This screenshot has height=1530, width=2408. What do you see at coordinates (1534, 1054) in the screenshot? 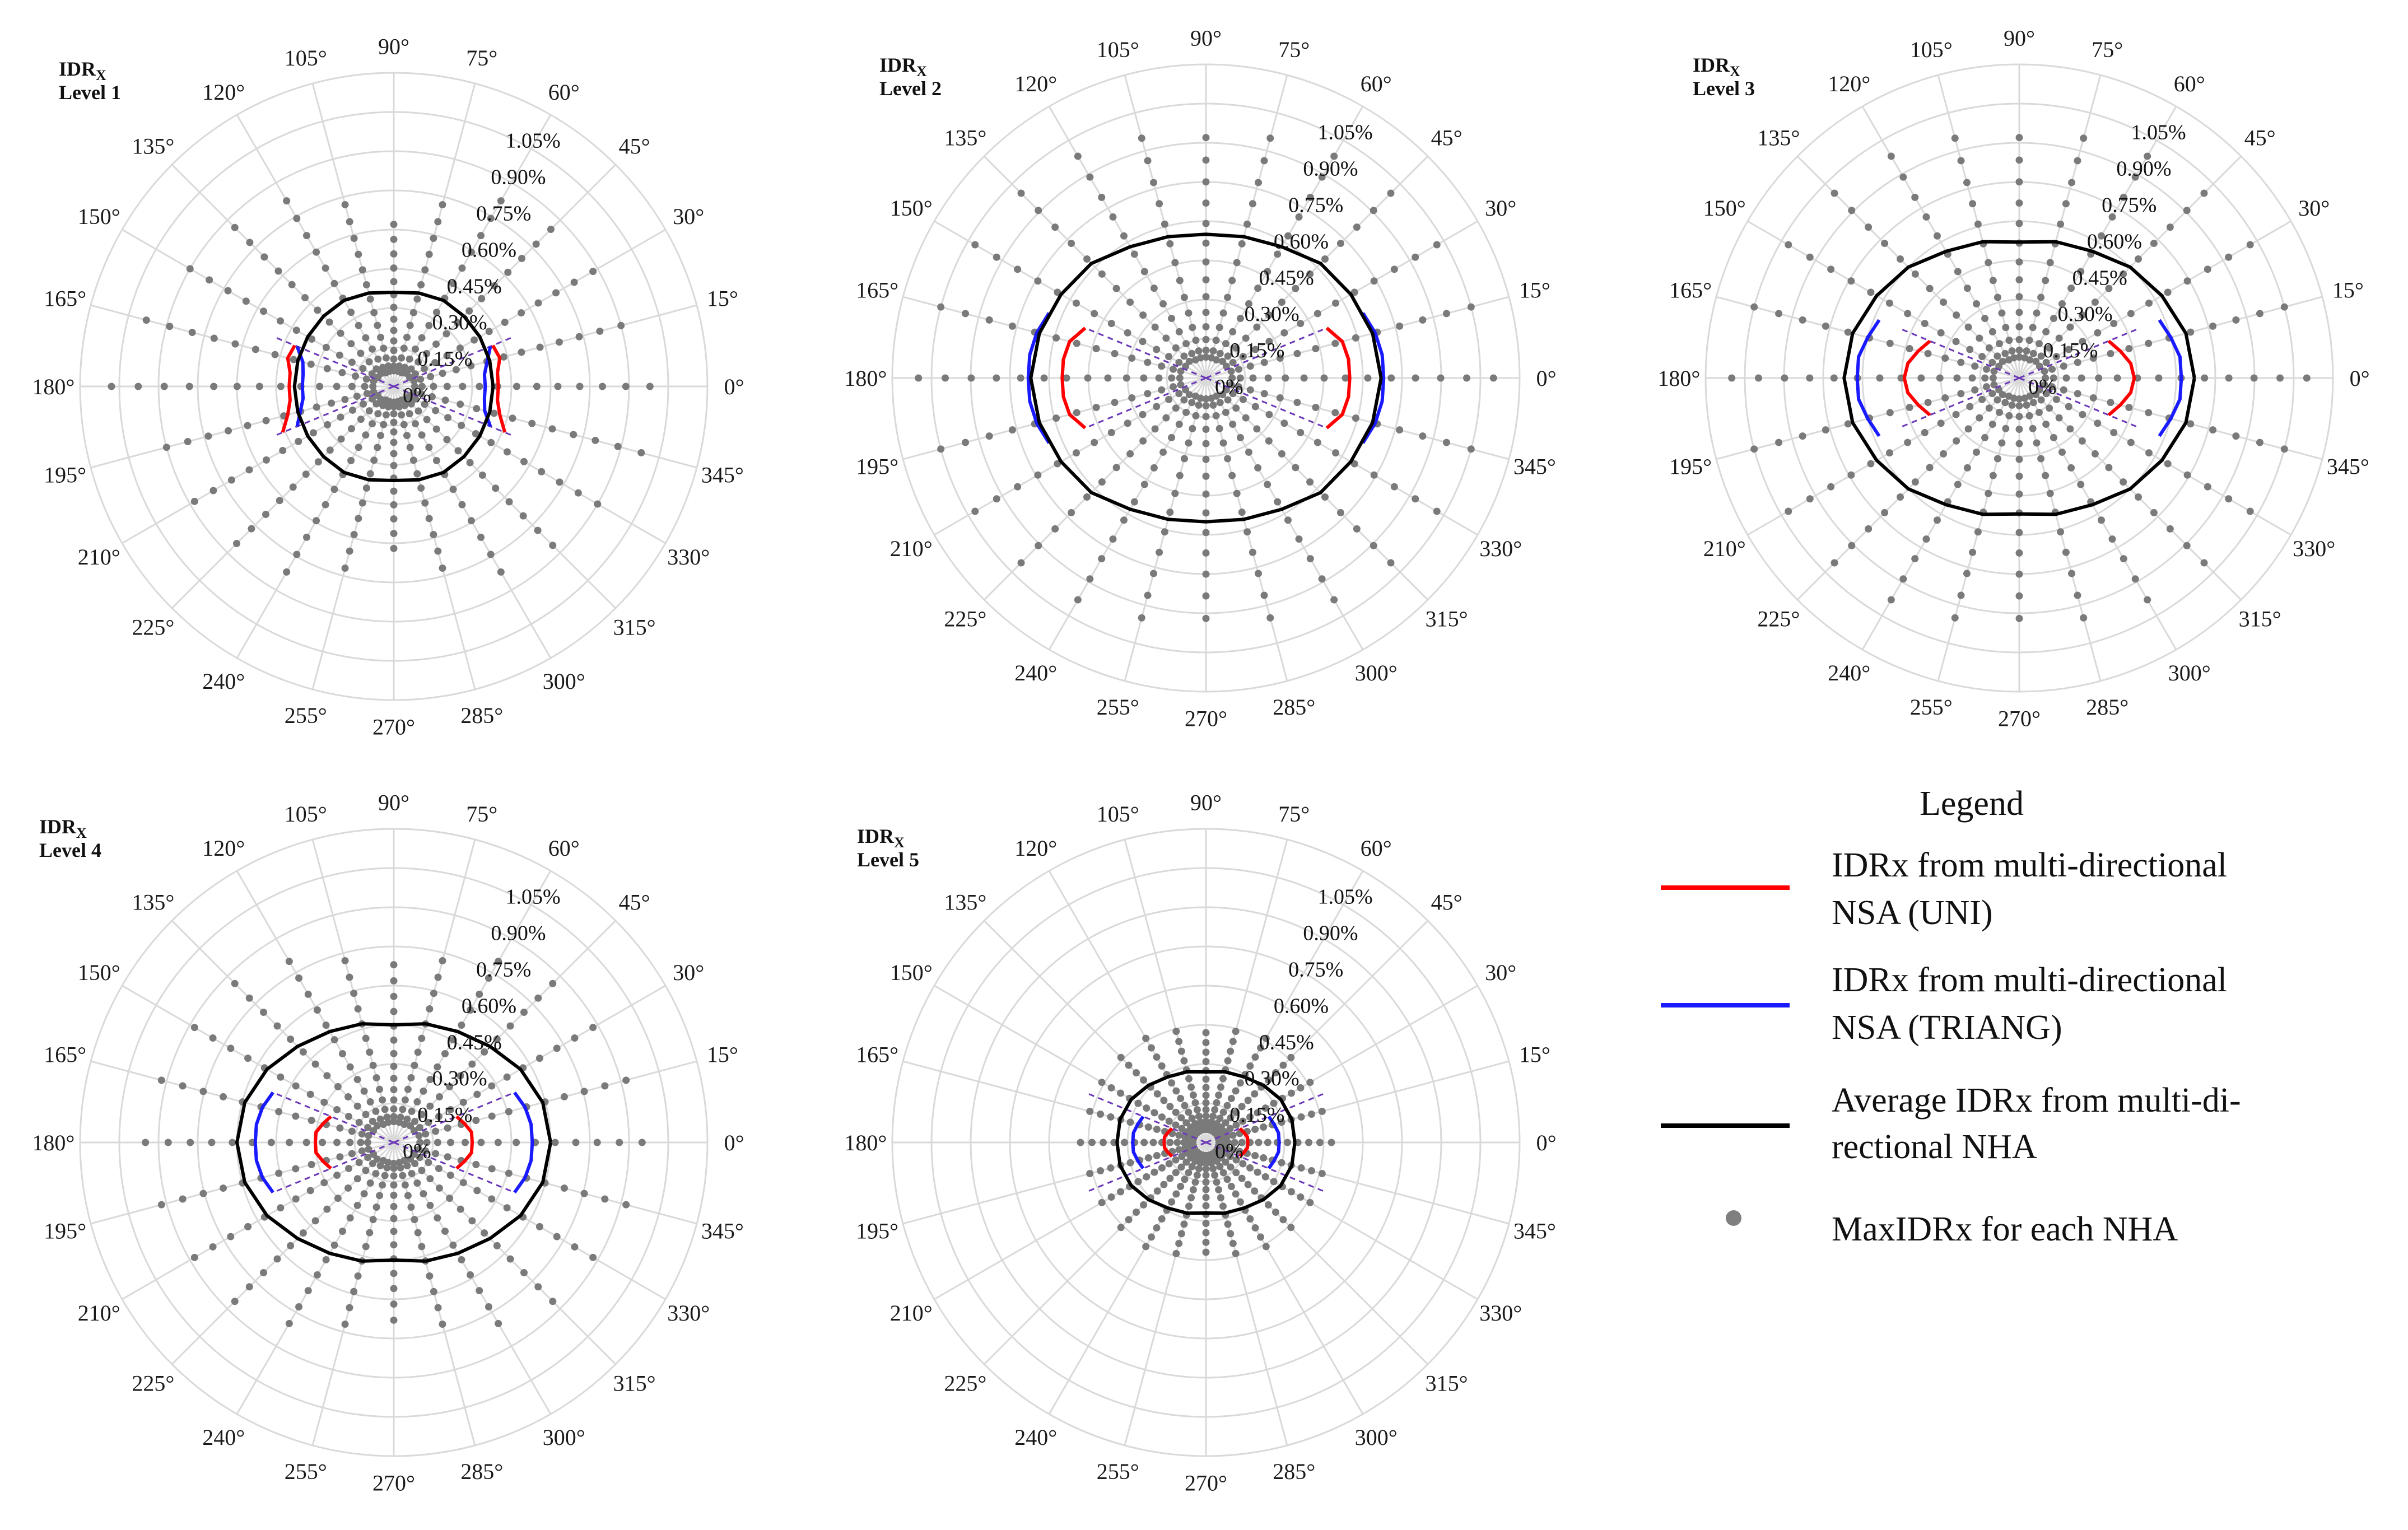
I see `angle-label: 15°` at bounding box center [1534, 1054].